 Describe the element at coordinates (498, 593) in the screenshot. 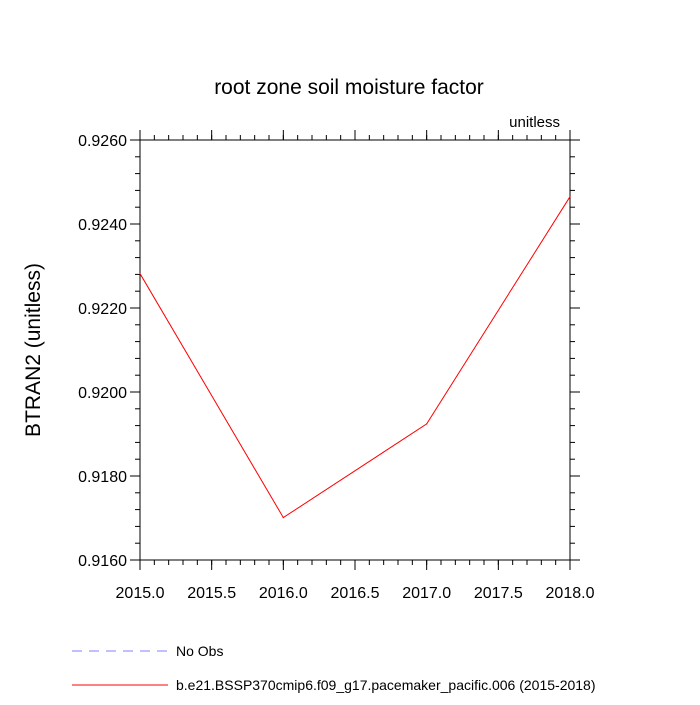

I see `x-tick-label: 2017.5` at that location.